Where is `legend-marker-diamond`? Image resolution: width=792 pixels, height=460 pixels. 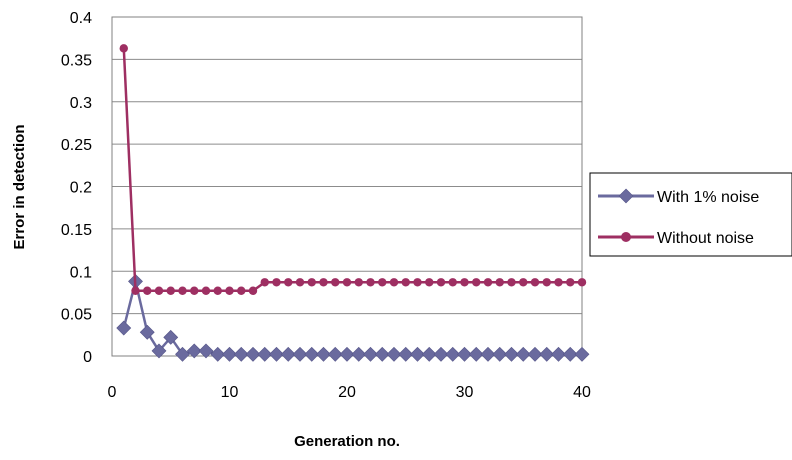
legend-marker-diamond is located at coordinates (626, 196).